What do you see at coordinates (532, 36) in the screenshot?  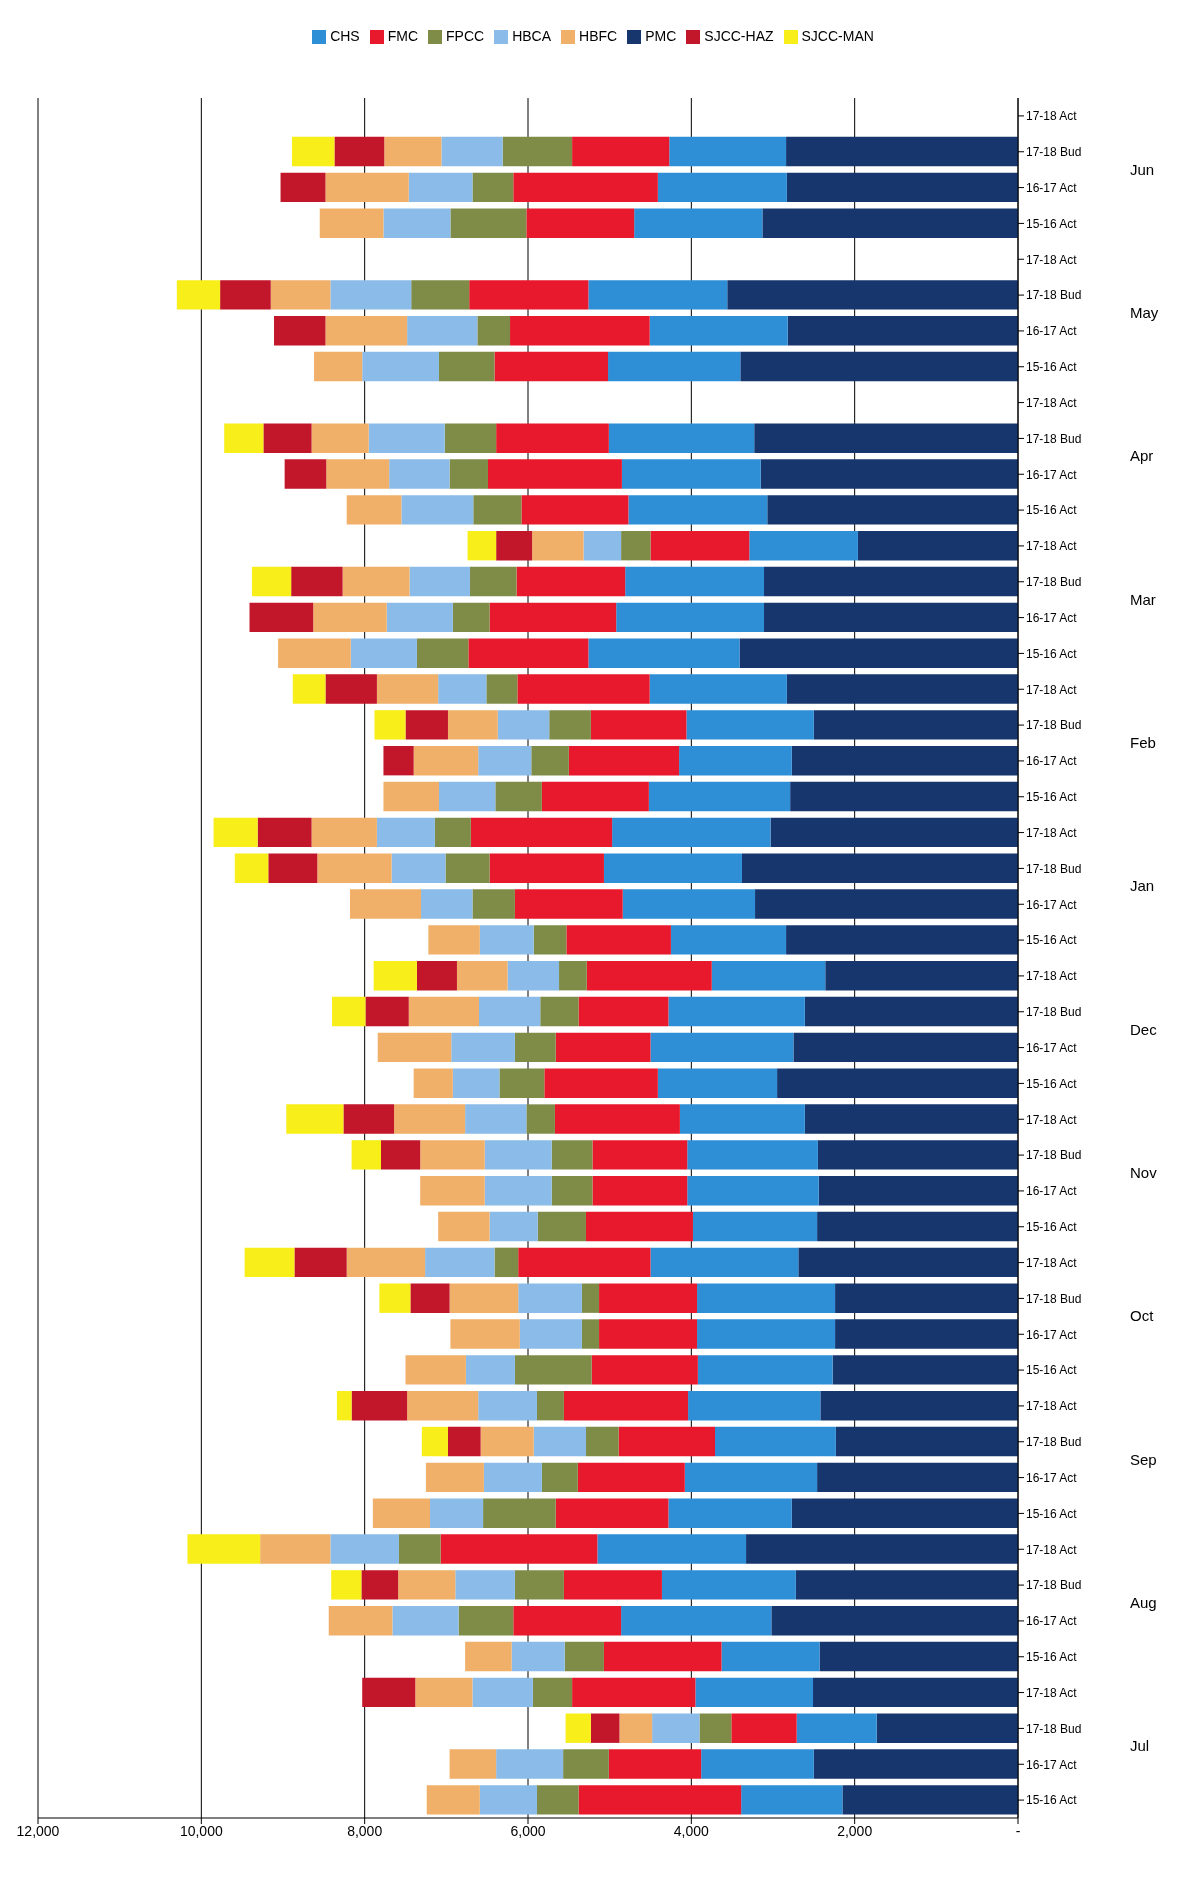 I see `legend-label: HBCA` at bounding box center [532, 36].